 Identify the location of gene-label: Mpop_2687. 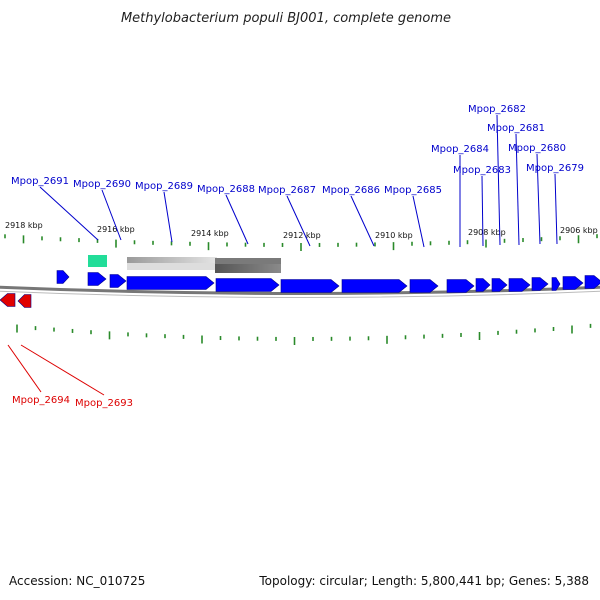
(287, 190).